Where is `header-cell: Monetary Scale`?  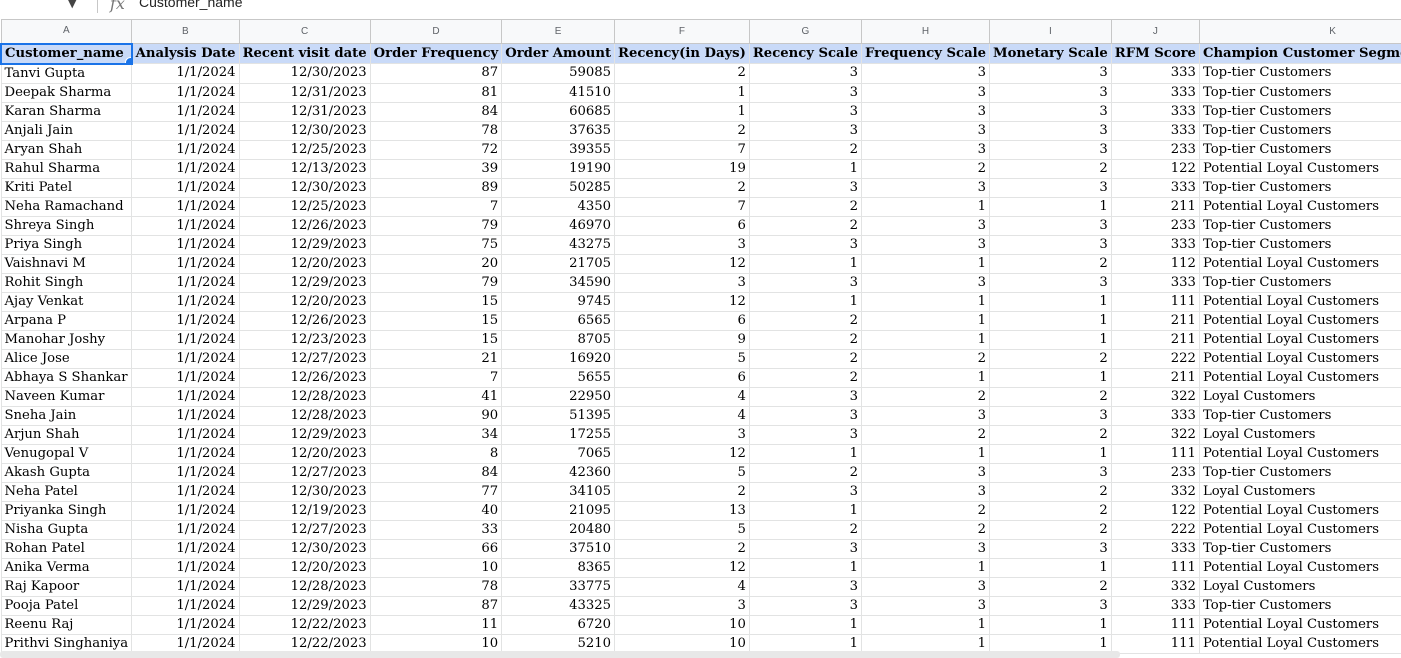
header-cell: Monetary Scale is located at coordinates (1050, 53).